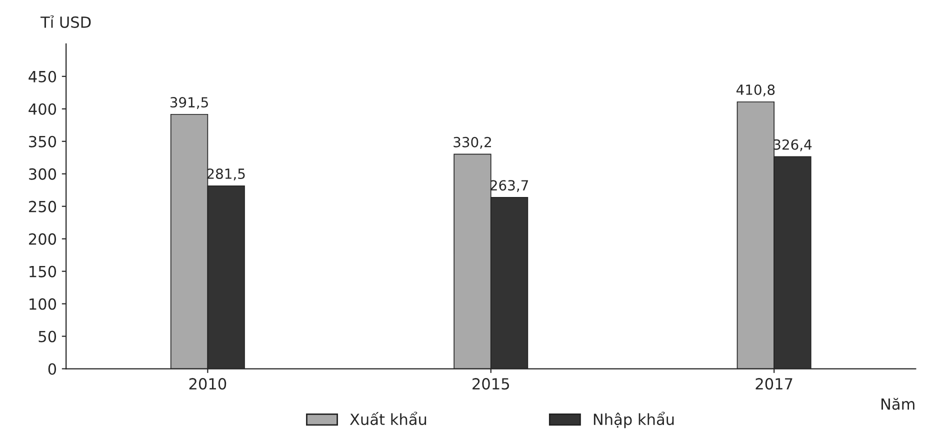 The height and width of the screenshot is (439, 944). I want to click on x-tick-label: 2017, so click(774, 384).